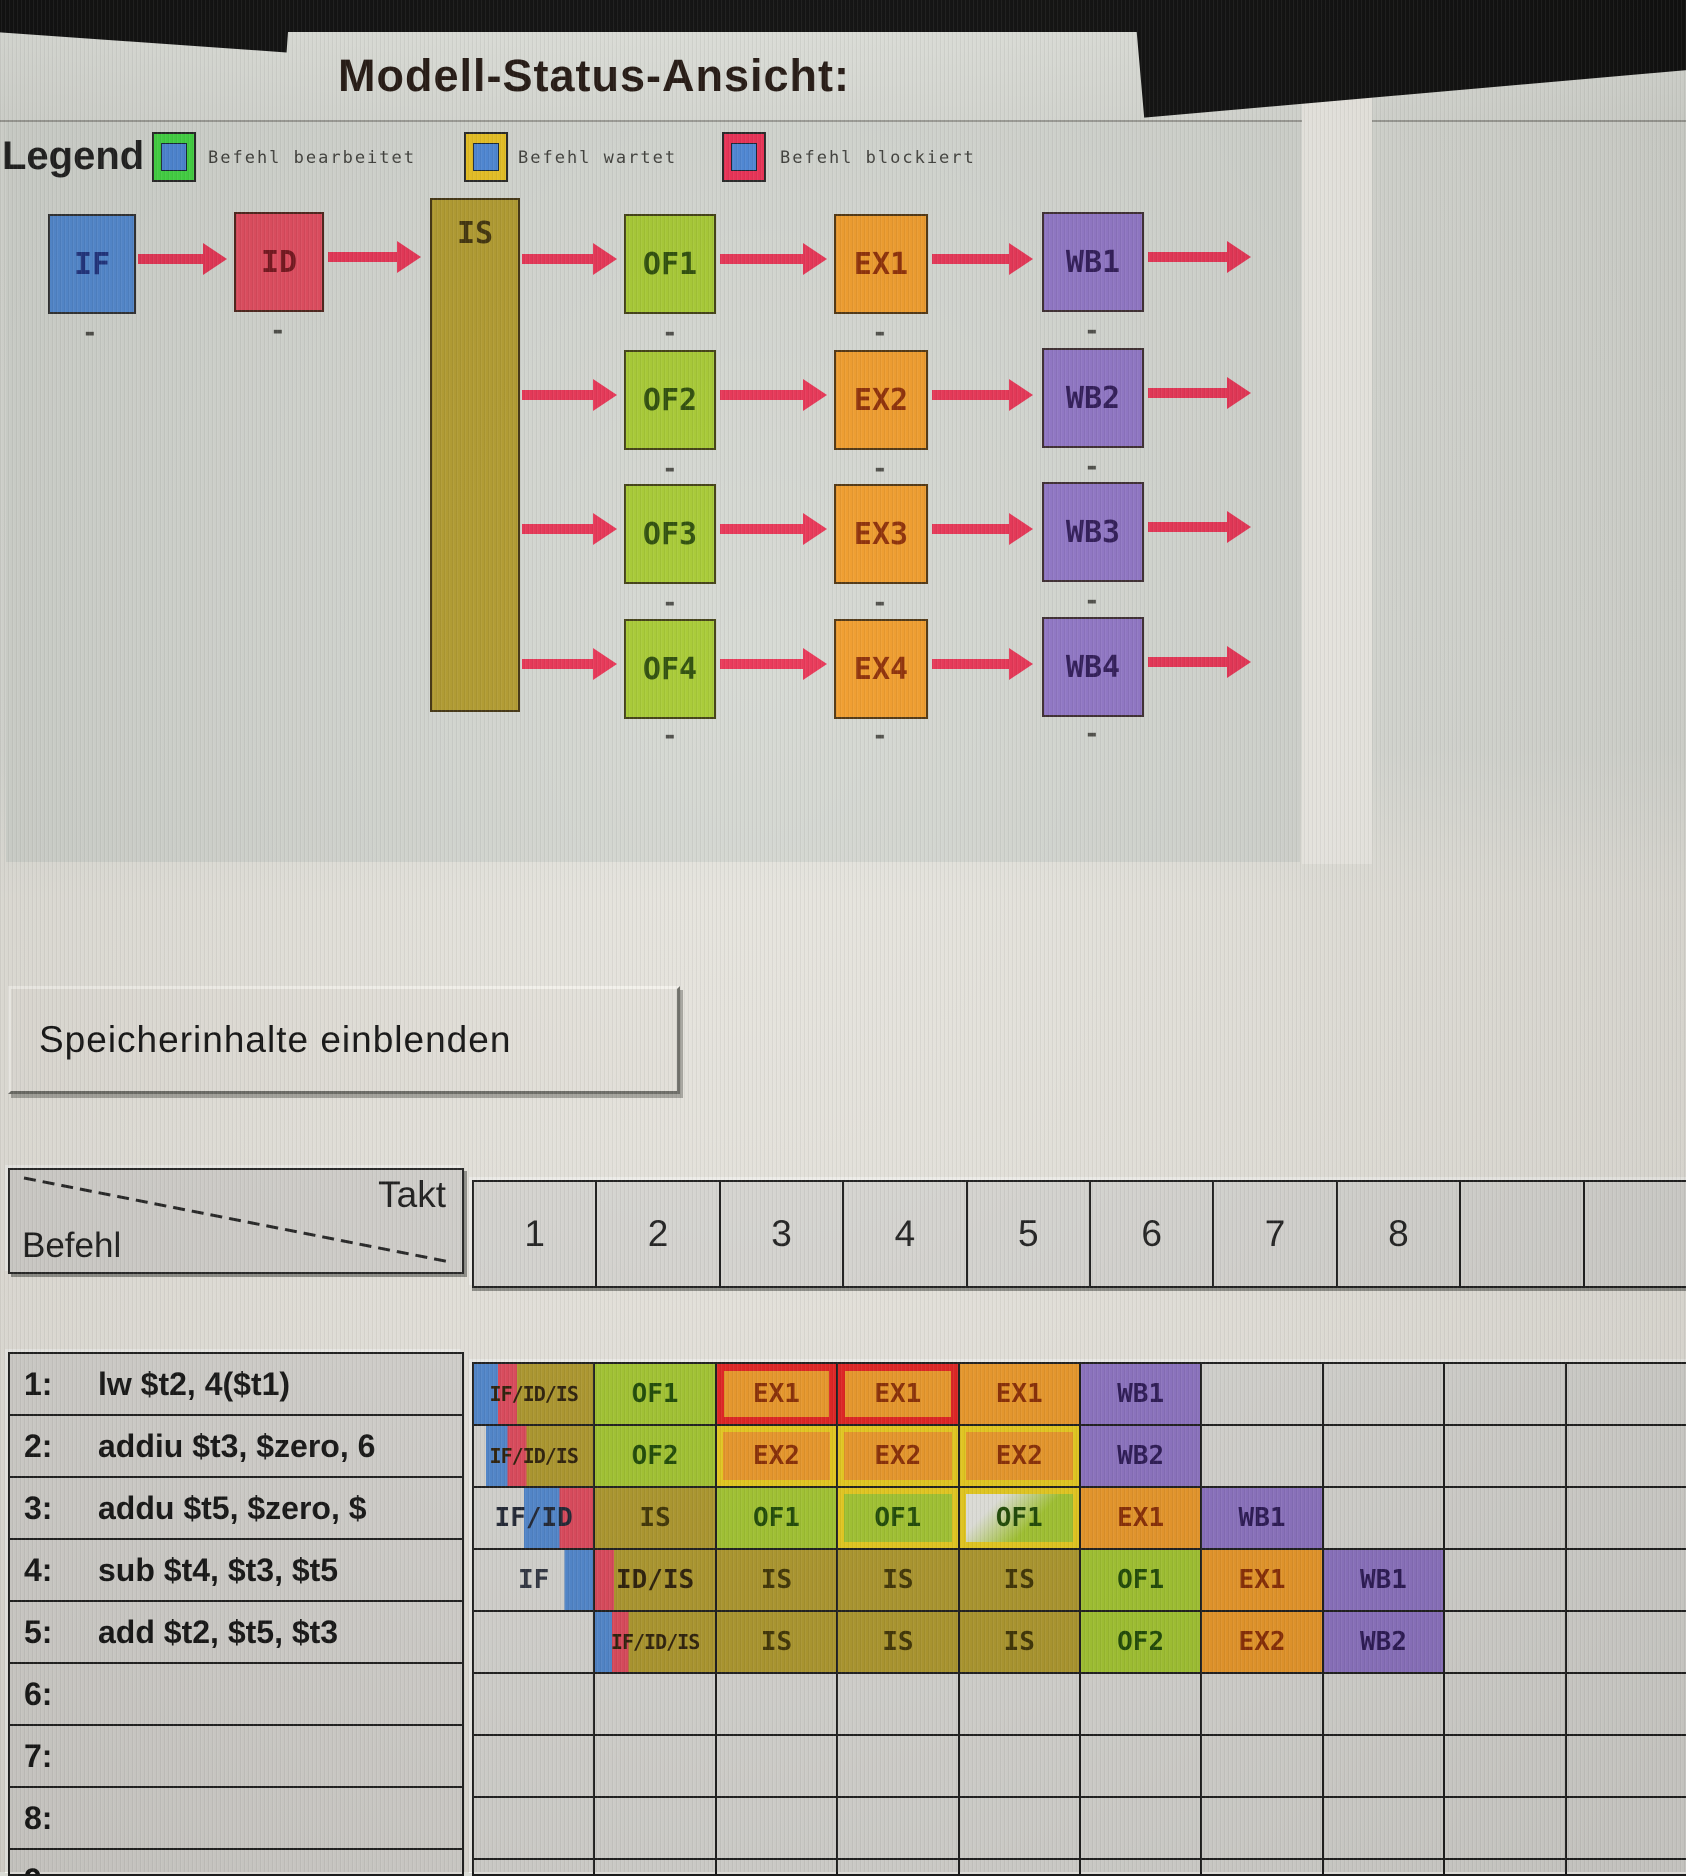 The image size is (1686, 1876). Describe the element at coordinates (658, 1234) in the screenshot. I see `cycle-header-2: 2` at that location.